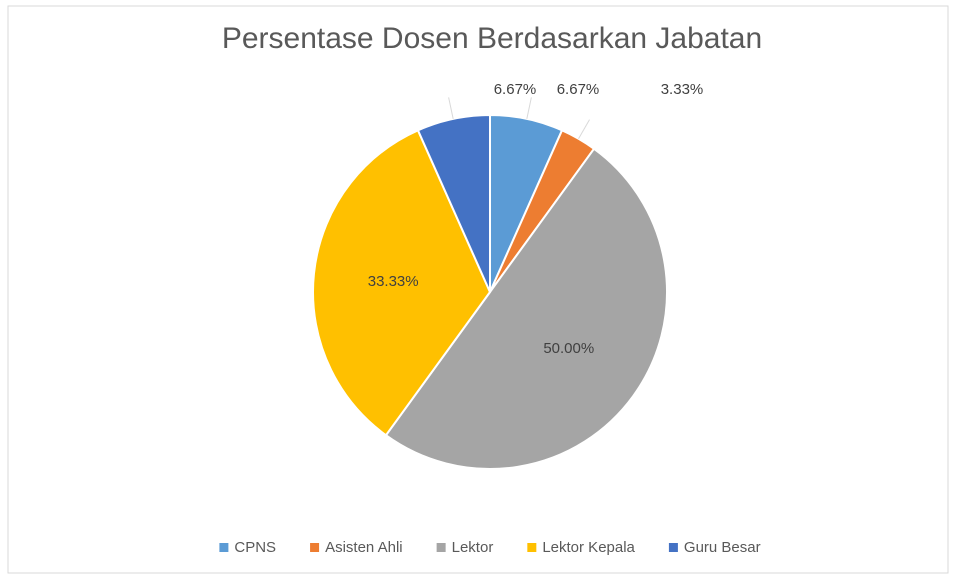 This screenshot has height=579, width=956. I want to click on legend-label: Lektor Kepala, so click(588, 547).